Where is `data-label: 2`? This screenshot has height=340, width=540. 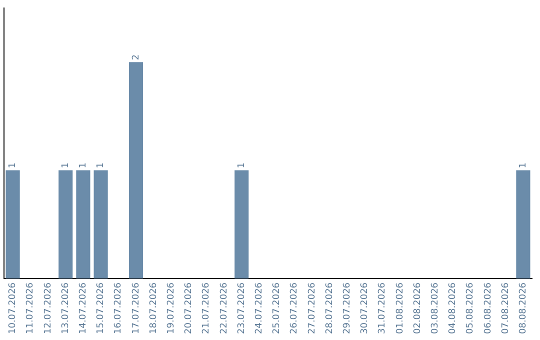 data-label: 2 is located at coordinates (136, 57).